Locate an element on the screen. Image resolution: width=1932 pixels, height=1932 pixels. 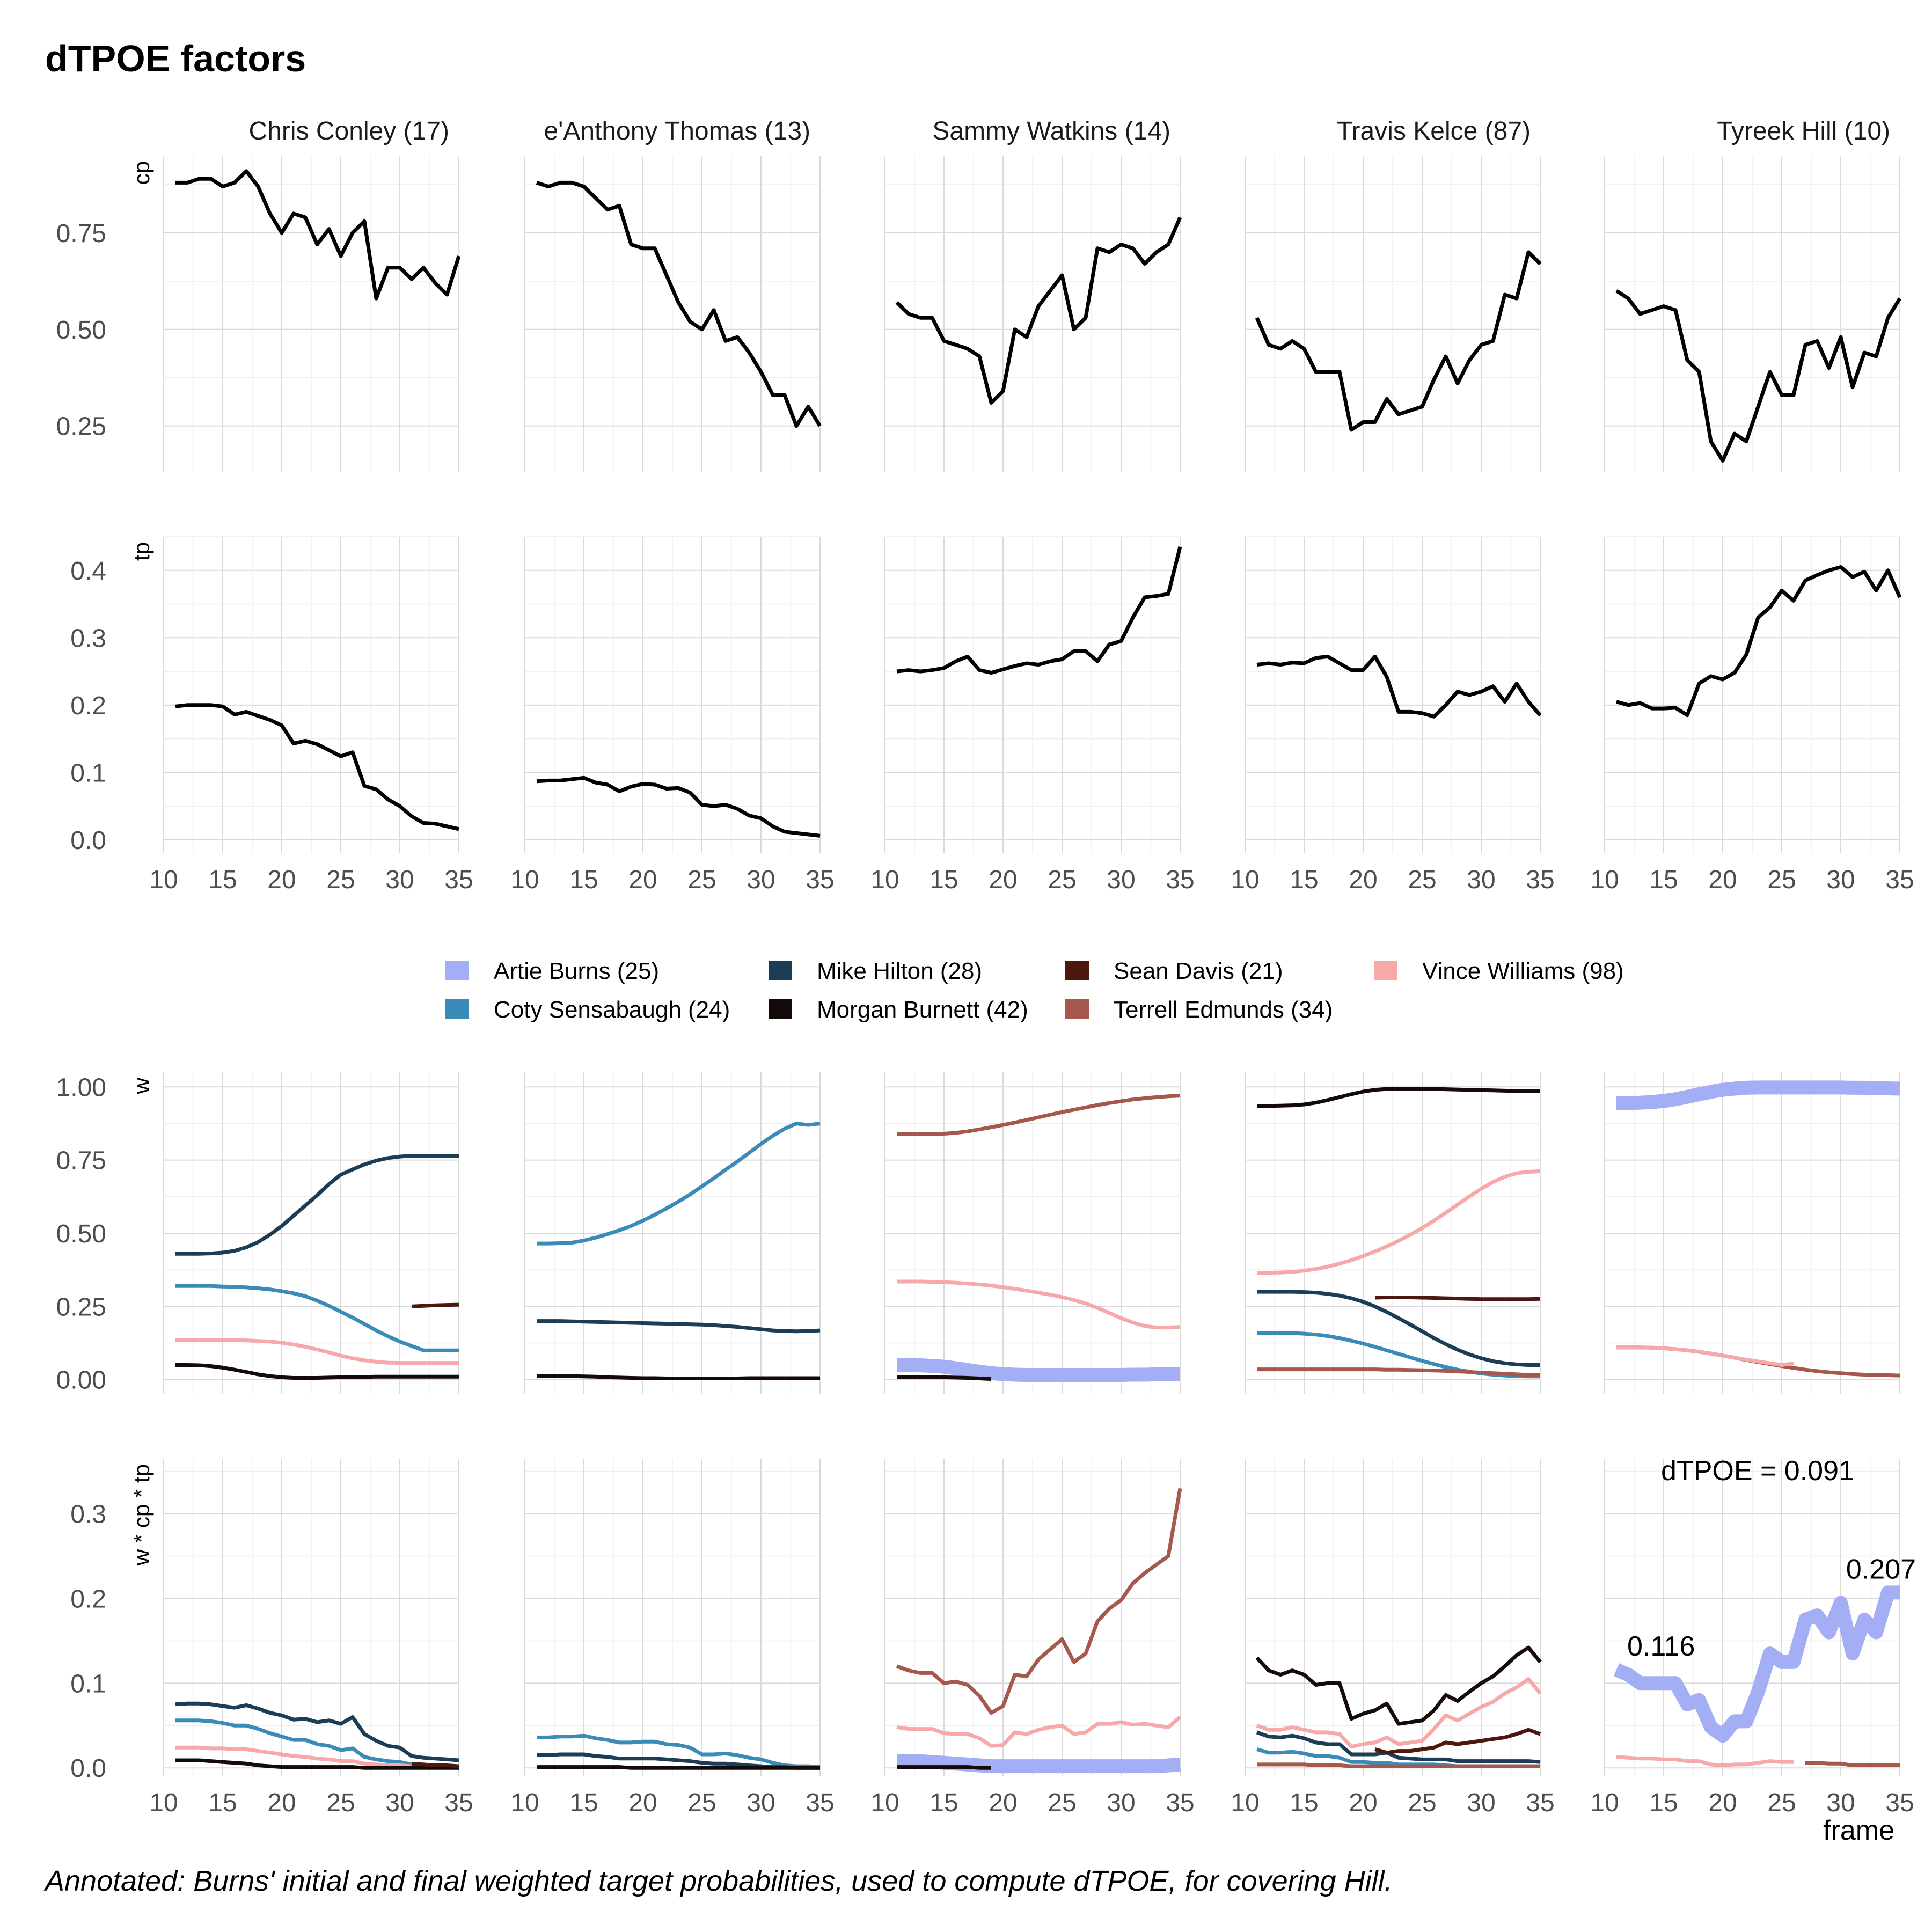
series-terrell-edmunds-34-line-r3-c3 is located at coordinates (1398, 1765).